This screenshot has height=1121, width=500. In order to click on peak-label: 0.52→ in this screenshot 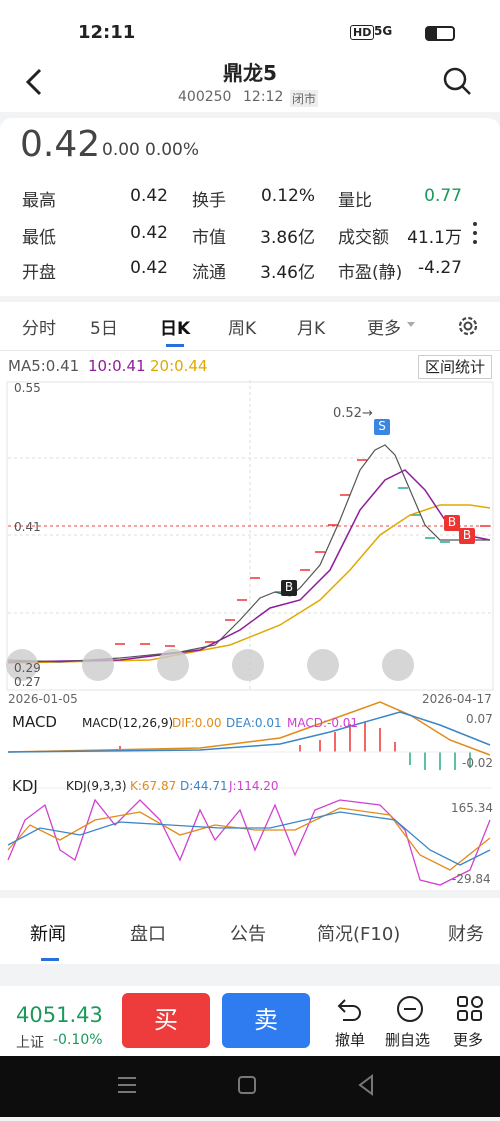, I will do `click(353, 413)`.